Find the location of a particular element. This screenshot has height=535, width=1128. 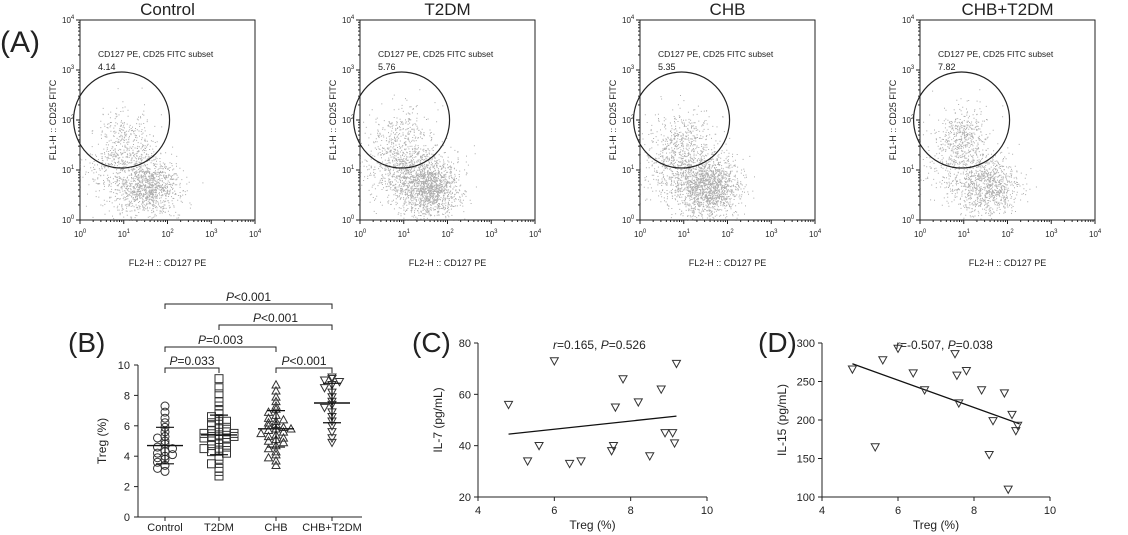

r-value: =0.165, is located at coordinates (579, 345).